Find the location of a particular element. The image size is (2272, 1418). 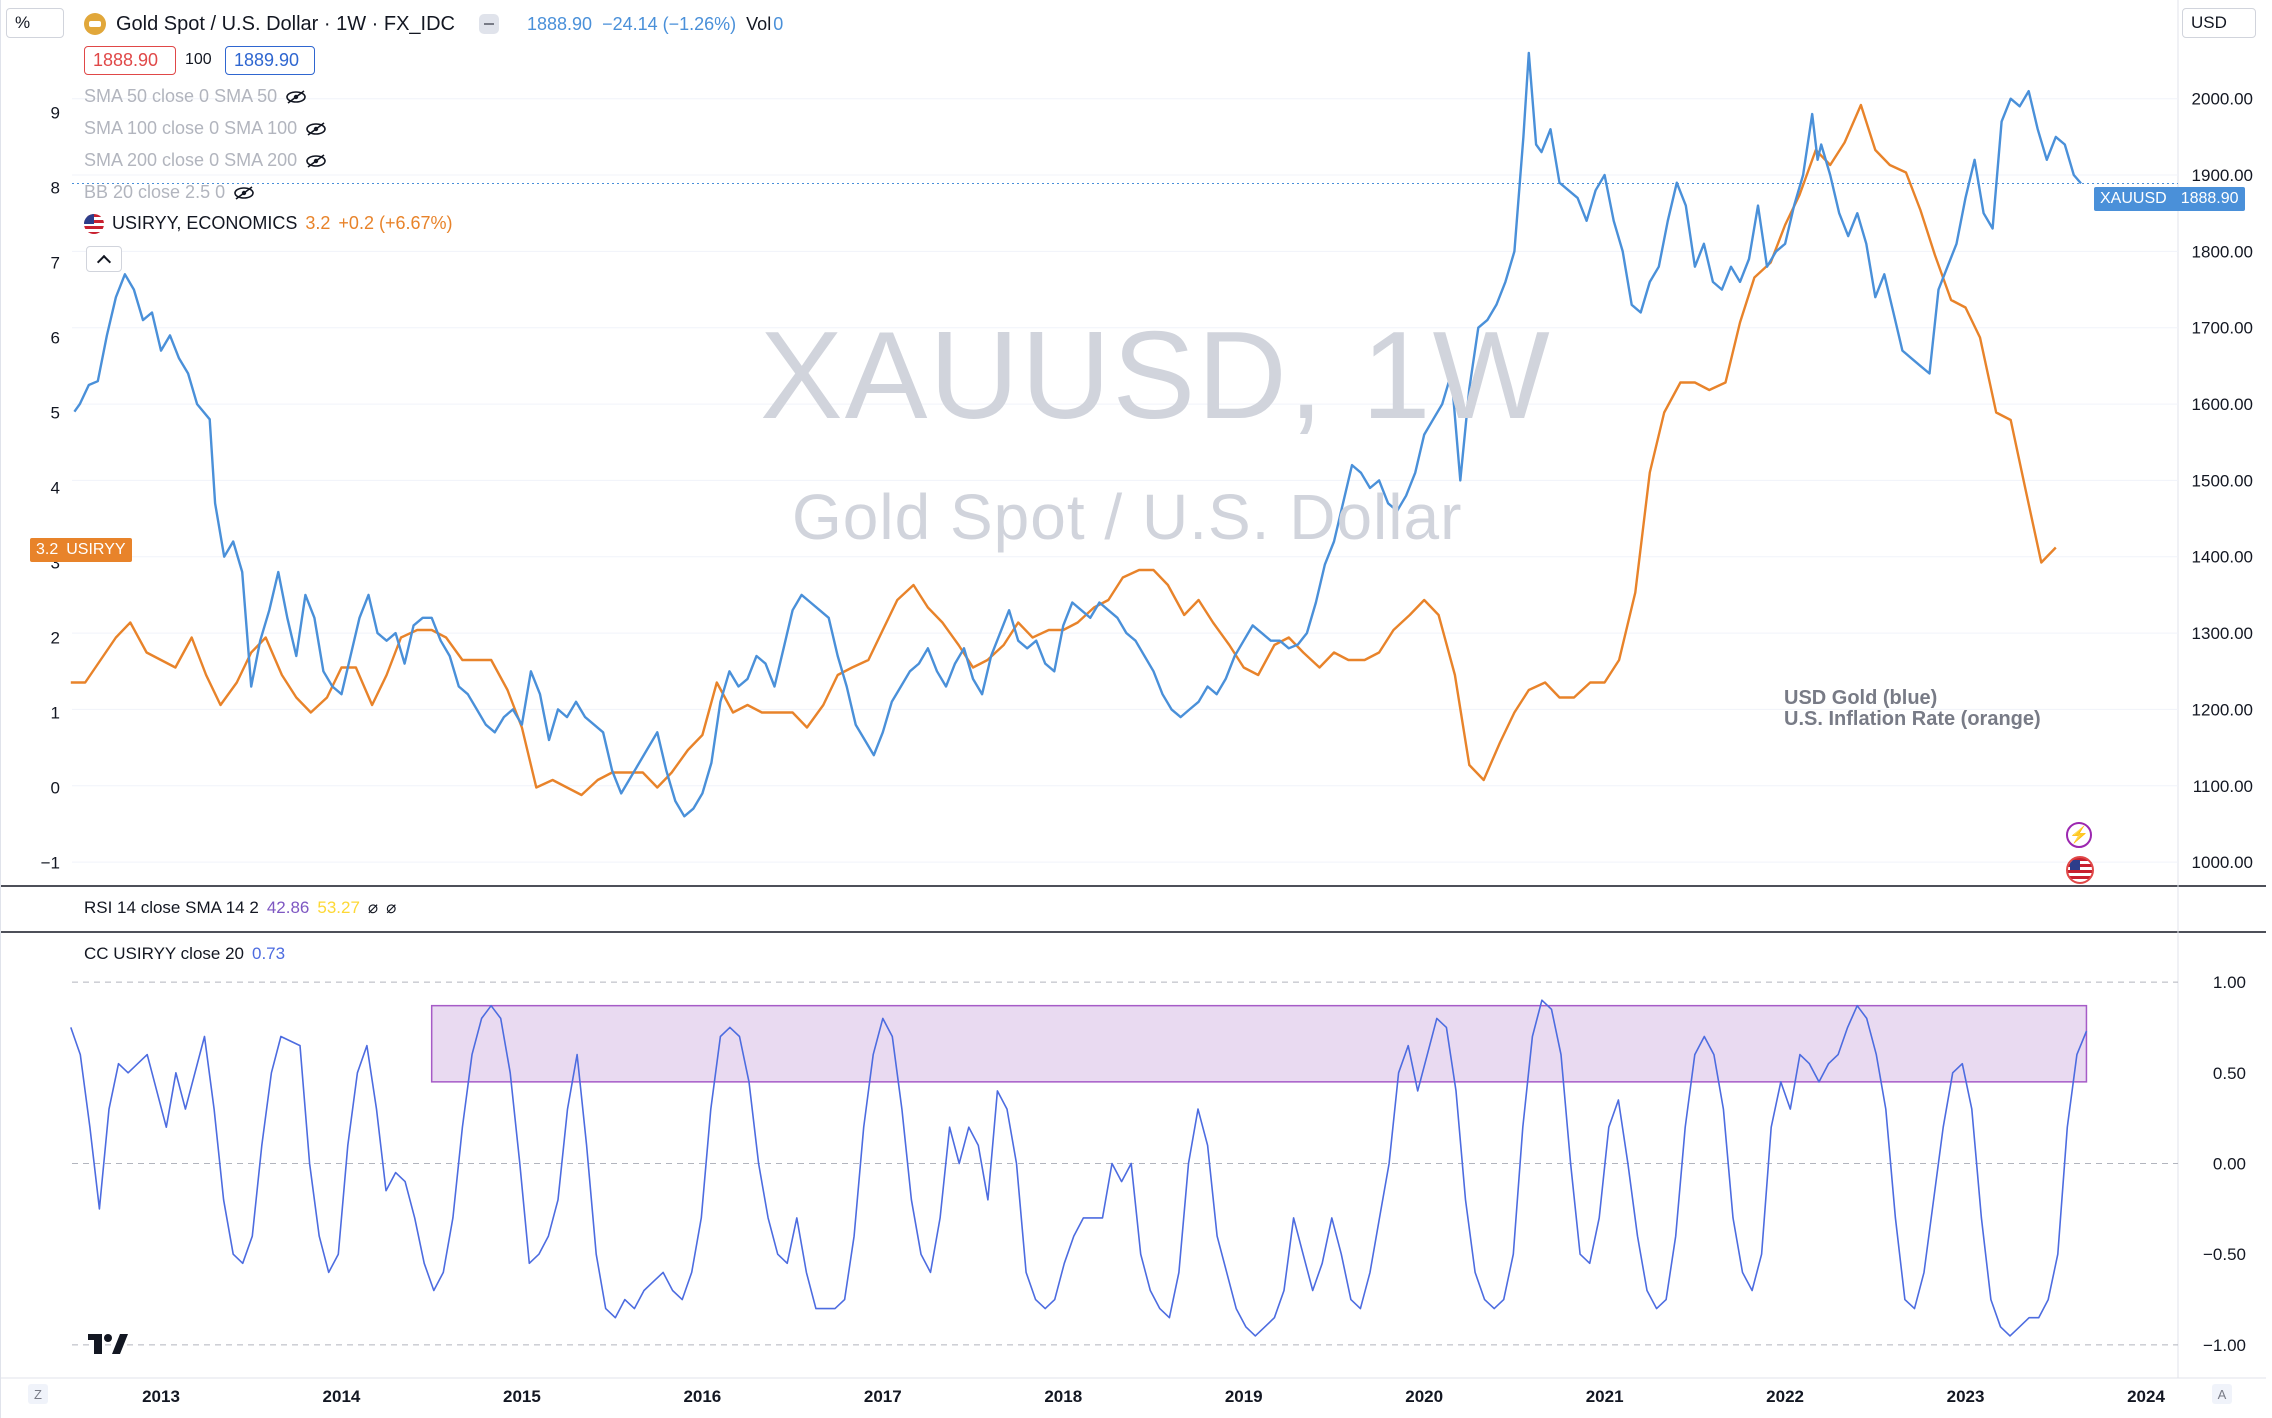

cc-label: CC USIRYY close 20 is located at coordinates (164, 953).